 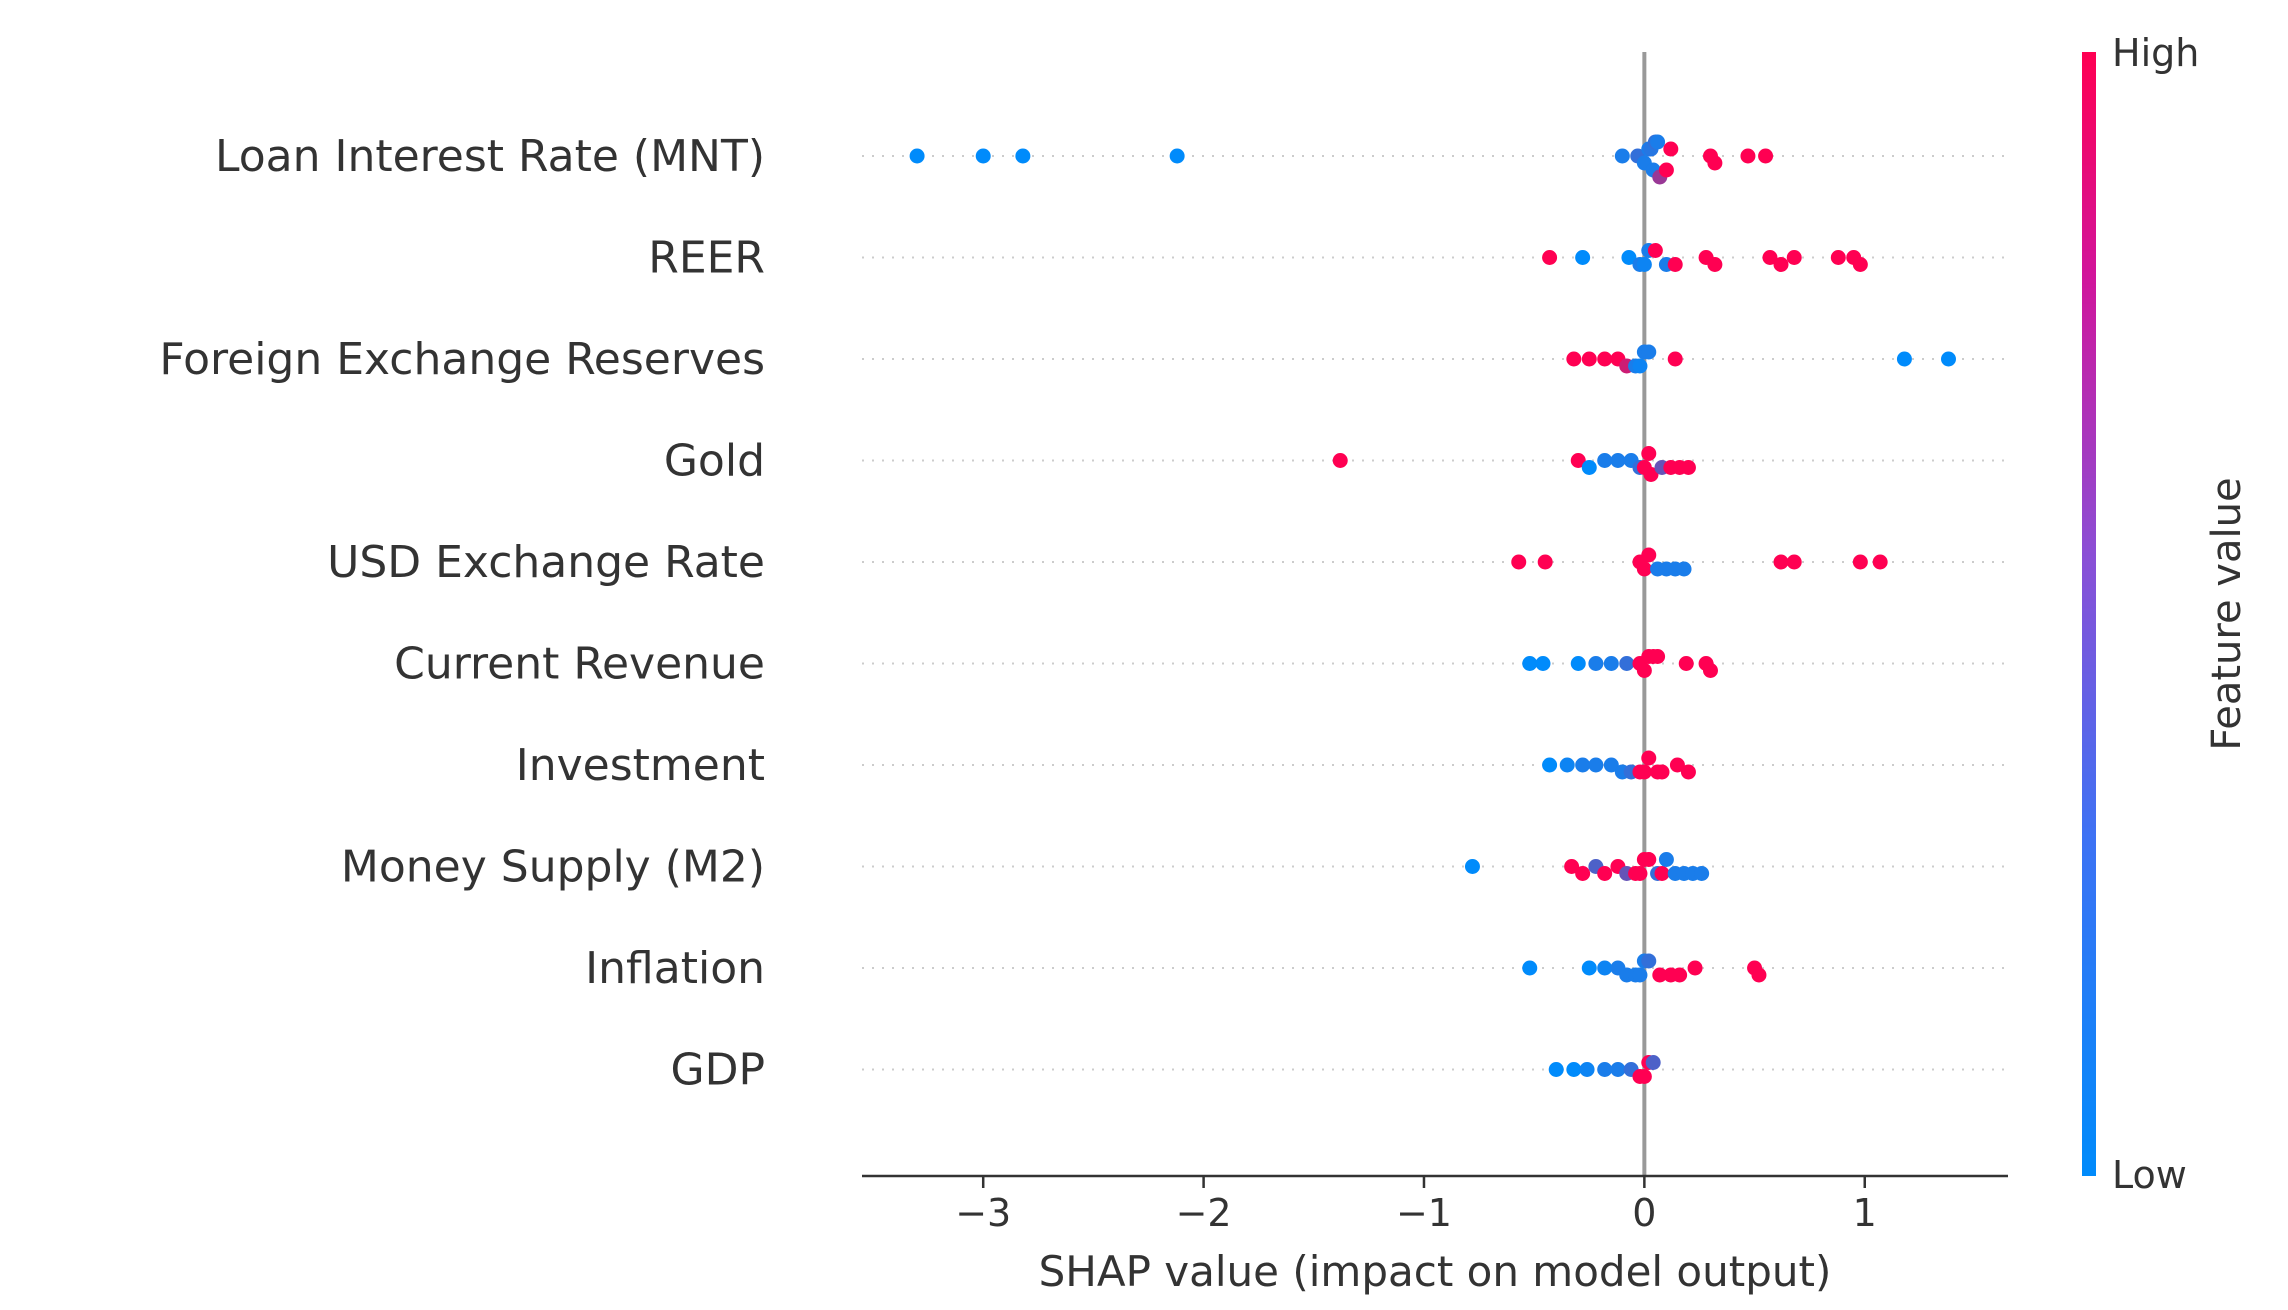 I want to click on feature-label: GDP, so click(x=717, y=1070).